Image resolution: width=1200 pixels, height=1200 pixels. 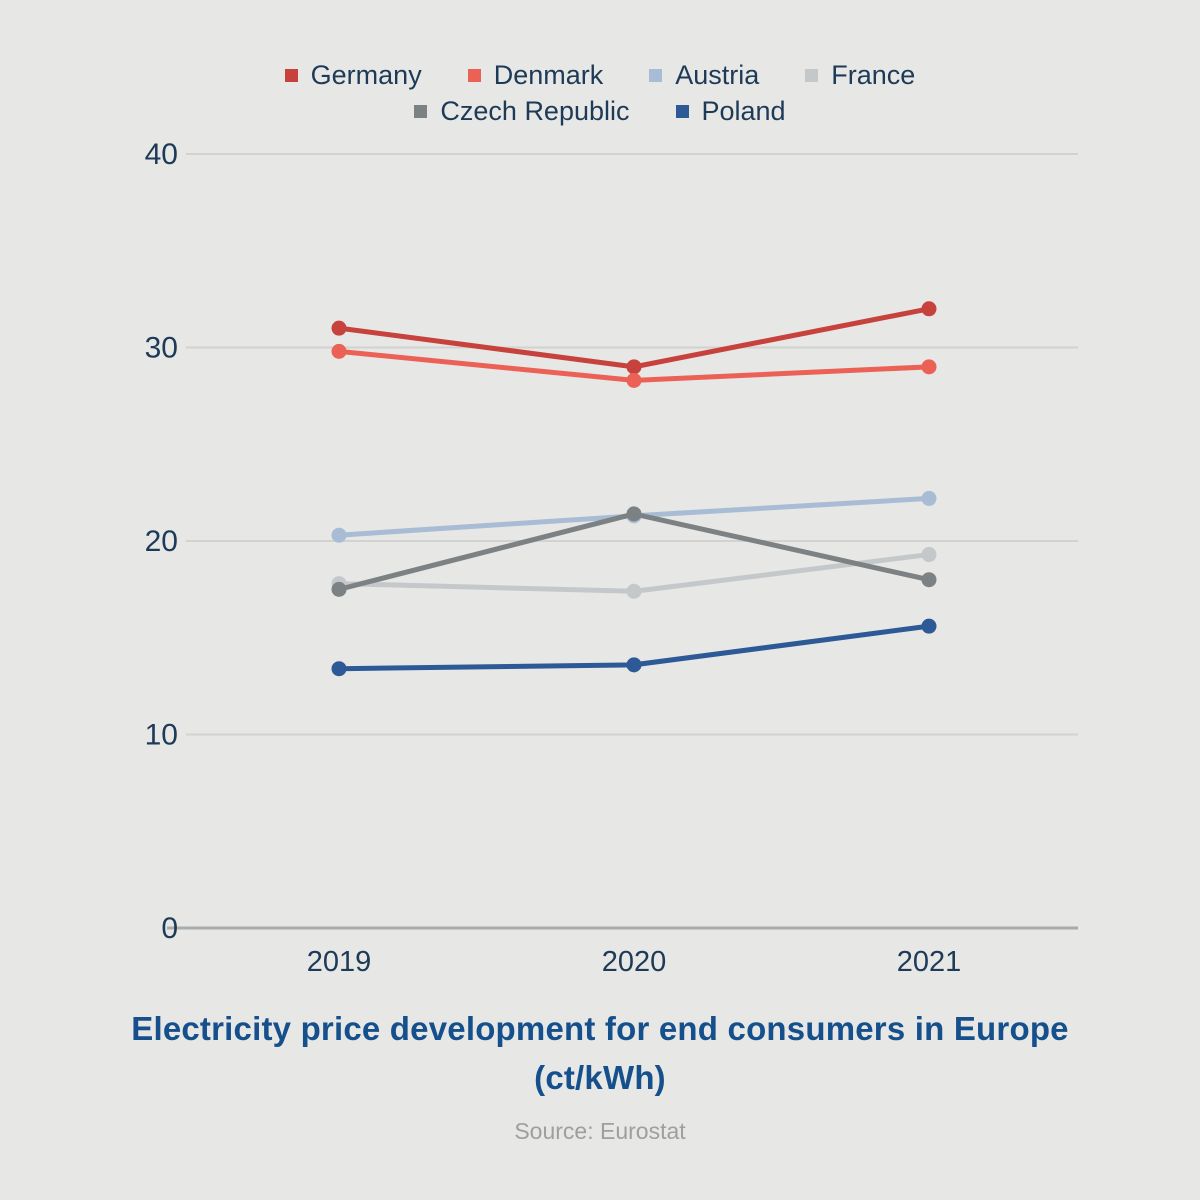 I want to click on legend-label-denmark: Denmark, so click(x=548, y=75).